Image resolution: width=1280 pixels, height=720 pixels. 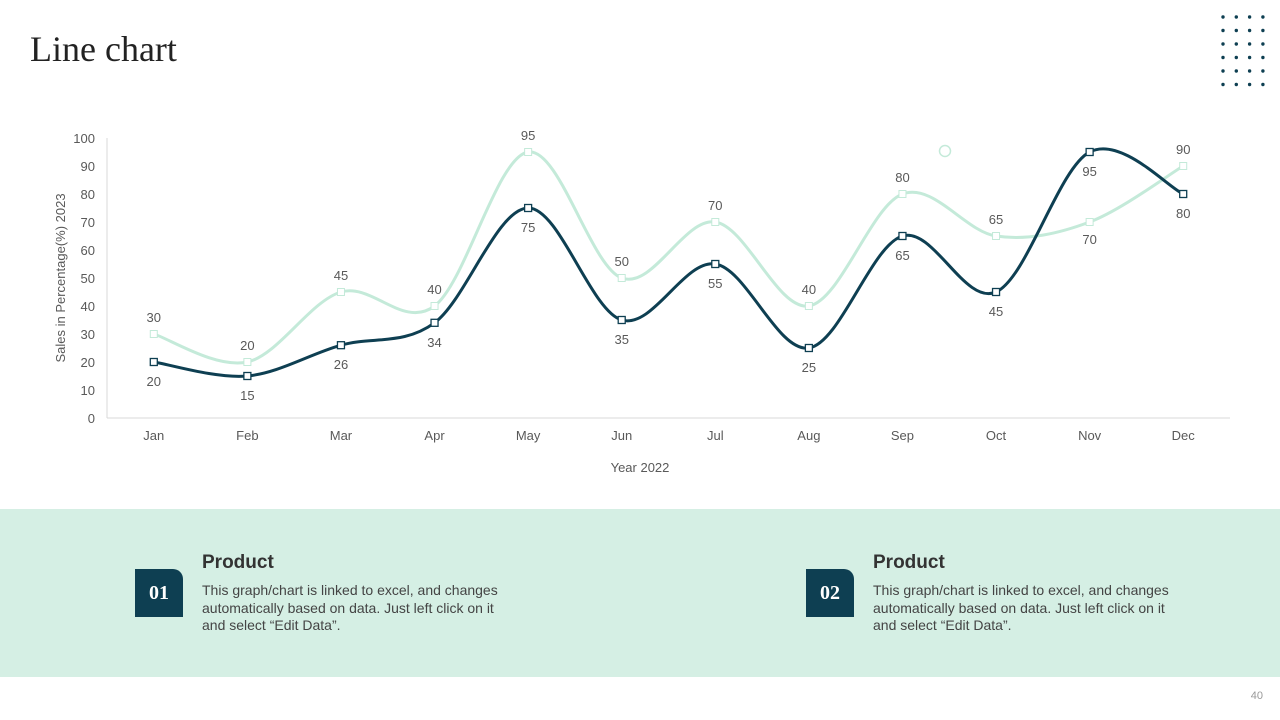 I want to click on x-tick-label: Jan, so click(x=153, y=435).